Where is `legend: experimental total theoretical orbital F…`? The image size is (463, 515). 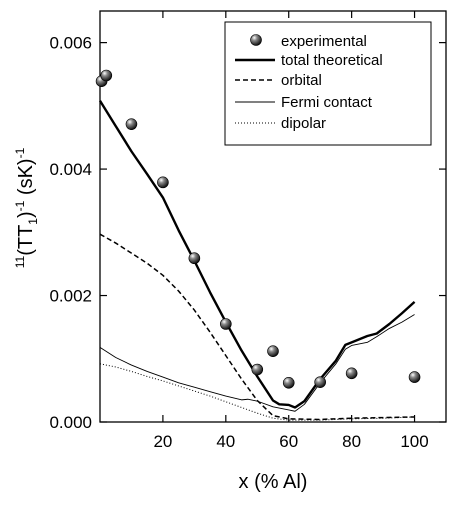
legend: experimental total theoretical orbital F… is located at coordinates (328, 83).